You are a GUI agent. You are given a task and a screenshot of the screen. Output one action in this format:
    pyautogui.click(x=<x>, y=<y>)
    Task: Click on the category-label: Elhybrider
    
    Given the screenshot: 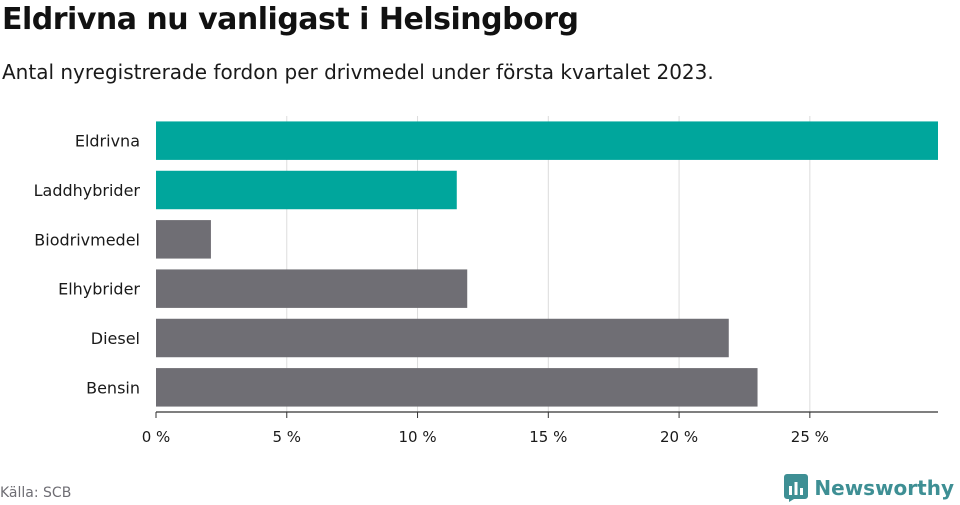 What is the action you would take?
    pyautogui.click(x=99, y=289)
    